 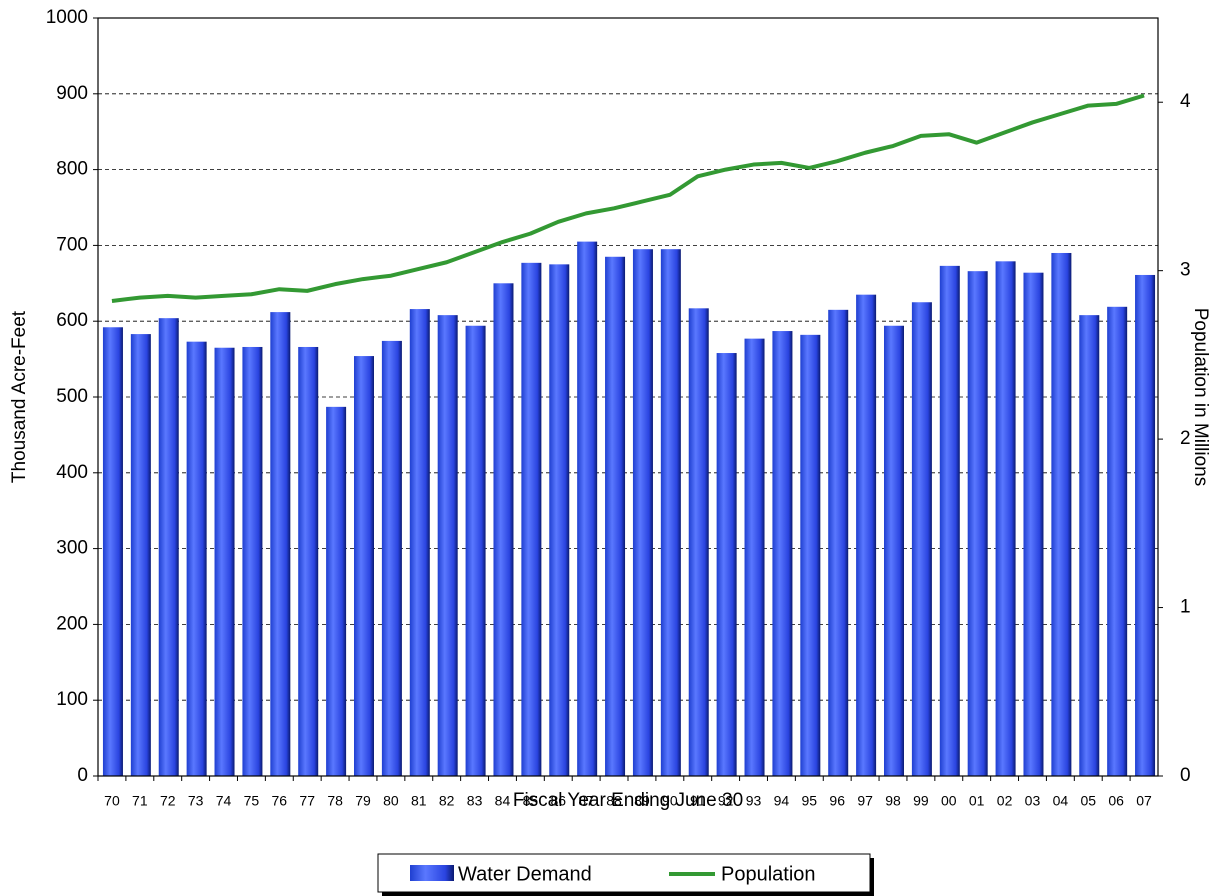 What do you see at coordinates (1200, 397) in the screenshot?
I see `y2-axis-title: Population in Millions` at bounding box center [1200, 397].